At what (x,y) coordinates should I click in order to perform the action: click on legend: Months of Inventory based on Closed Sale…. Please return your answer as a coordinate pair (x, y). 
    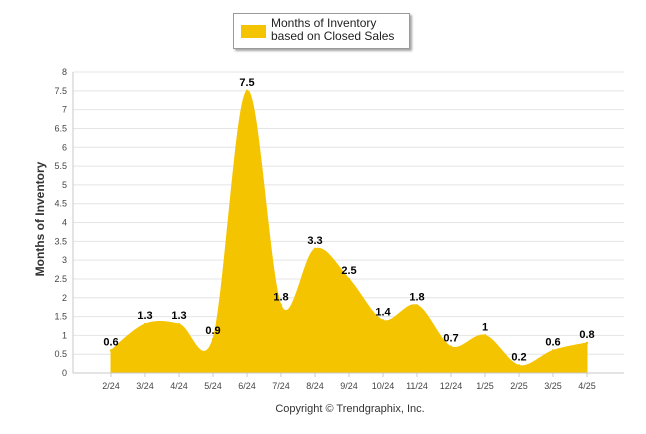
    Looking at the image, I should click on (321, 31).